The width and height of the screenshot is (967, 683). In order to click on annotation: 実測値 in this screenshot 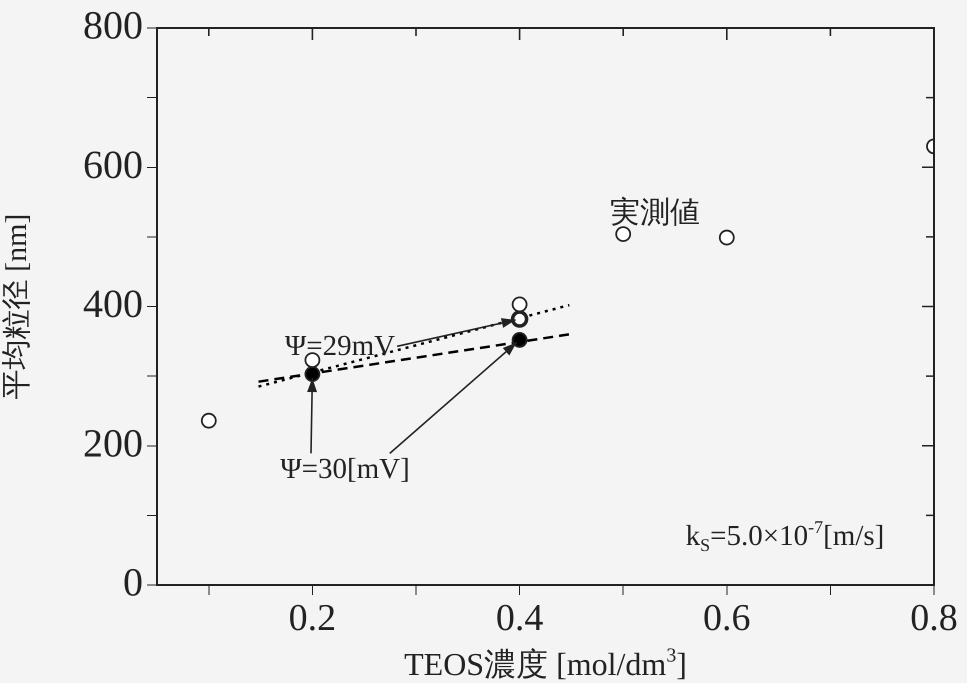, I will do `click(655, 212)`.